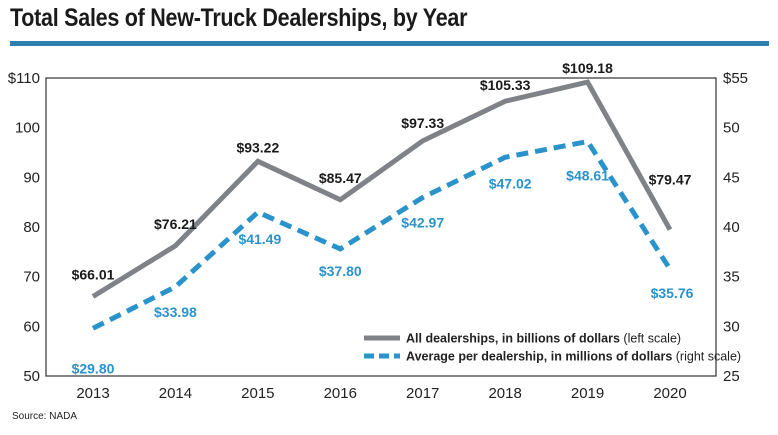 This screenshot has height=435, width=778. Describe the element at coordinates (505, 85) in the screenshot. I see `data-label-total: $105.33` at that location.